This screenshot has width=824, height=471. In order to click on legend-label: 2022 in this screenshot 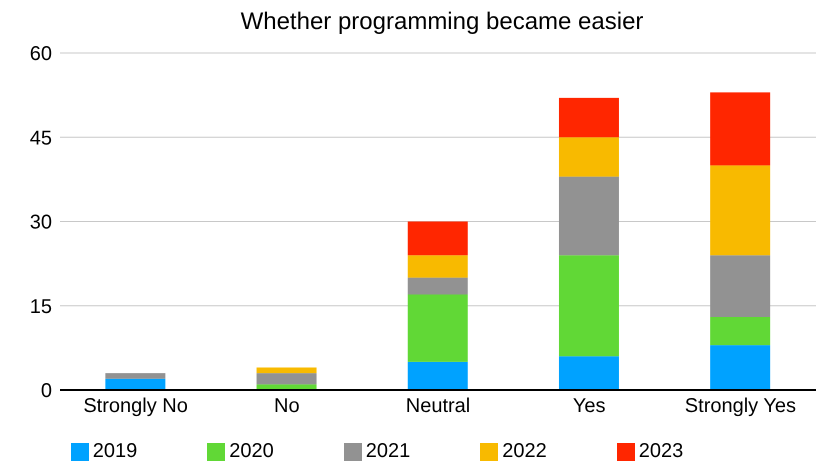, I will do `click(524, 451)`.